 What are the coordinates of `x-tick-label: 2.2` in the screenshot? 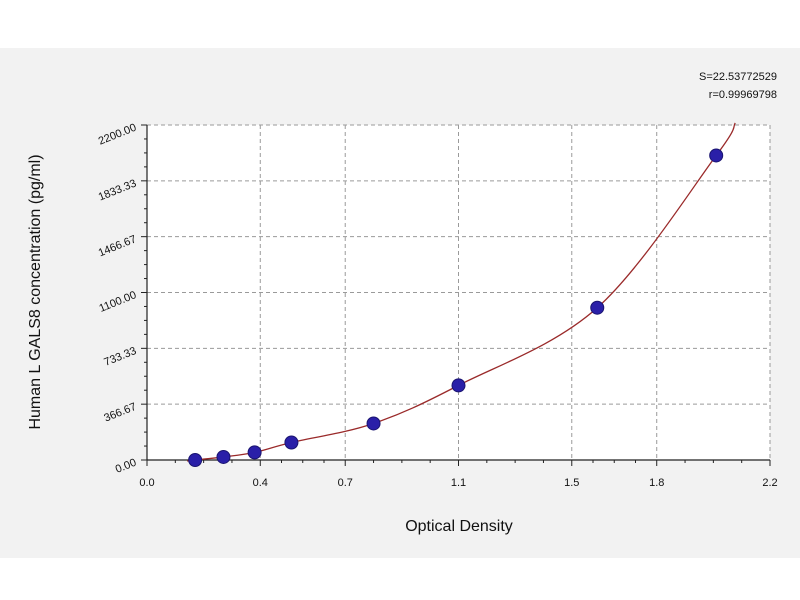 It's located at (769, 483).